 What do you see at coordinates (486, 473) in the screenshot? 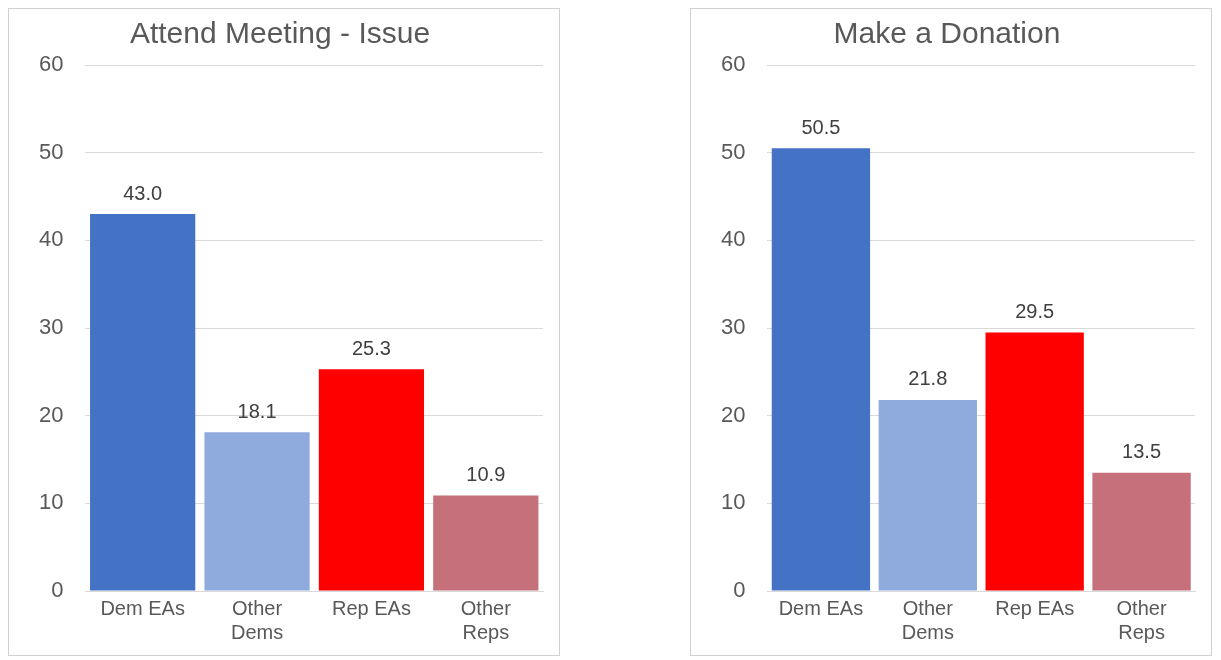
I see `data-label: 10.9` at bounding box center [486, 473].